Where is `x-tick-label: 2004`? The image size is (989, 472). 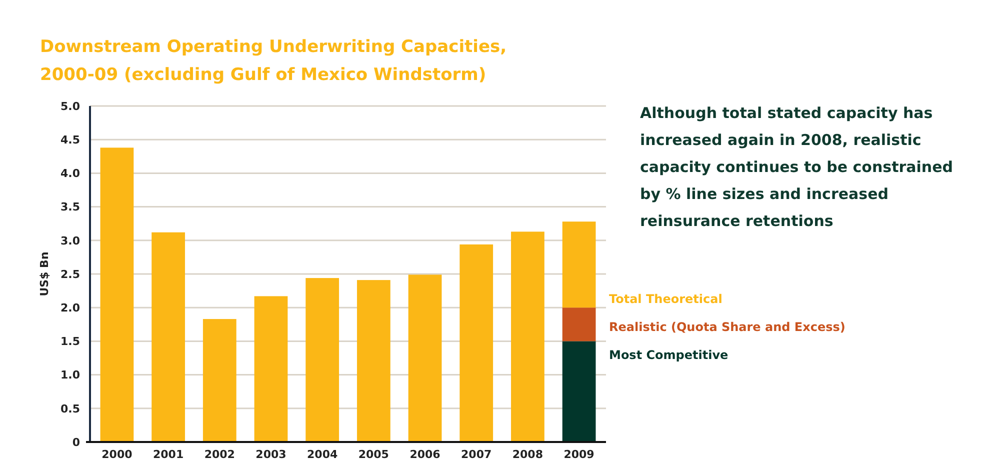
x-tick-label: 2004 is located at coordinates (322, 454).